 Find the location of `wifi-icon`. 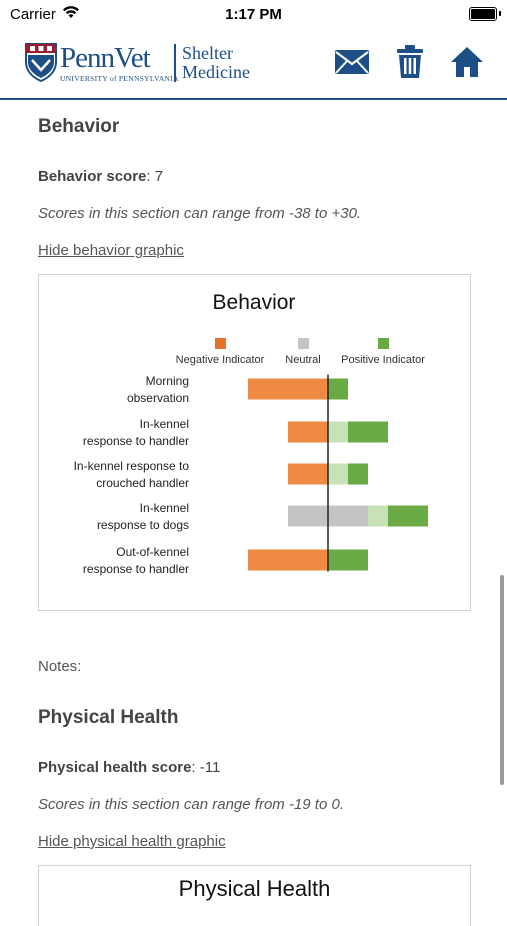

wifi-icon is located at coordinates (71, 14).